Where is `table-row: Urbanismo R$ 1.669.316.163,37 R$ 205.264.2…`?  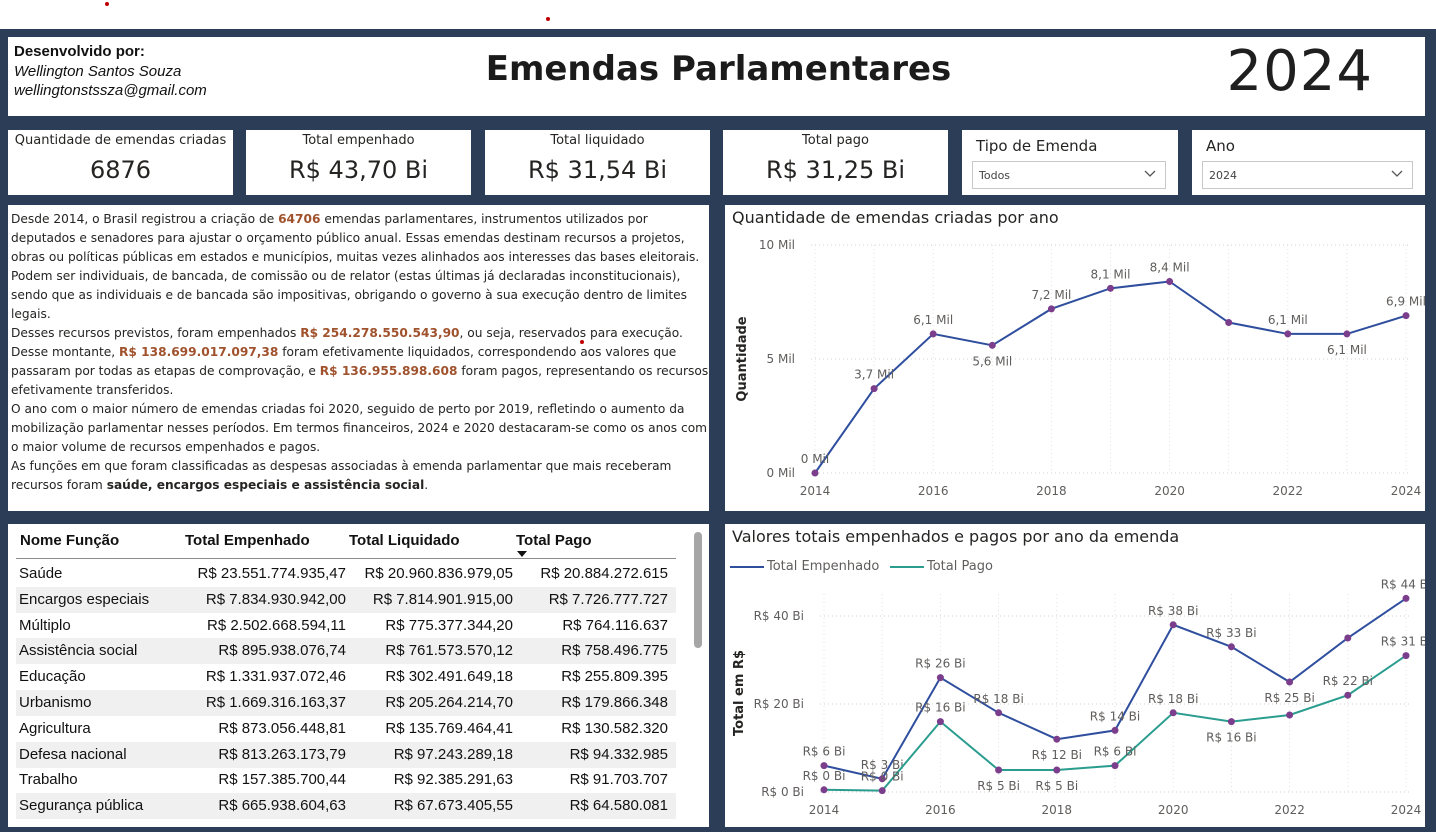
table-row: Urbanismo R$ 1.669.316.163,37 R$ 205.264.2… is located at coordinates (346, 703).